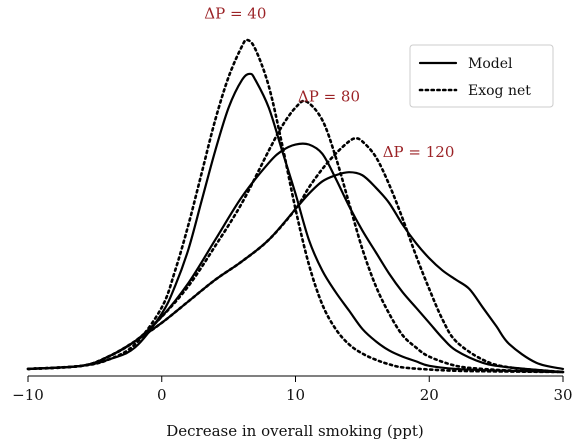 Image resolution: width=573 pixels, height=445 pixels. Describe the element at coordinates (499, 91) in the screenshot. I see `legend-label-exog-net: Exog net` at that location.